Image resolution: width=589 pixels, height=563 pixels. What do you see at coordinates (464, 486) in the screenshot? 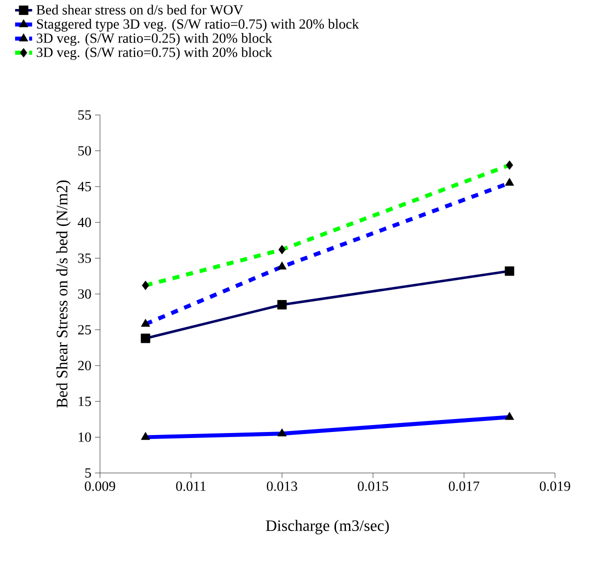
I see `x-tick-label: 0.017` at bounding box center [464, 486].